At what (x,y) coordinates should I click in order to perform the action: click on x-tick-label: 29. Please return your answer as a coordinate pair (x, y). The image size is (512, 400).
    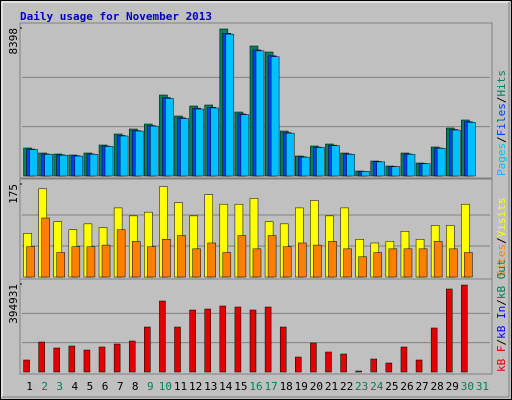
    Looking at the image, I should click on (452, 386).